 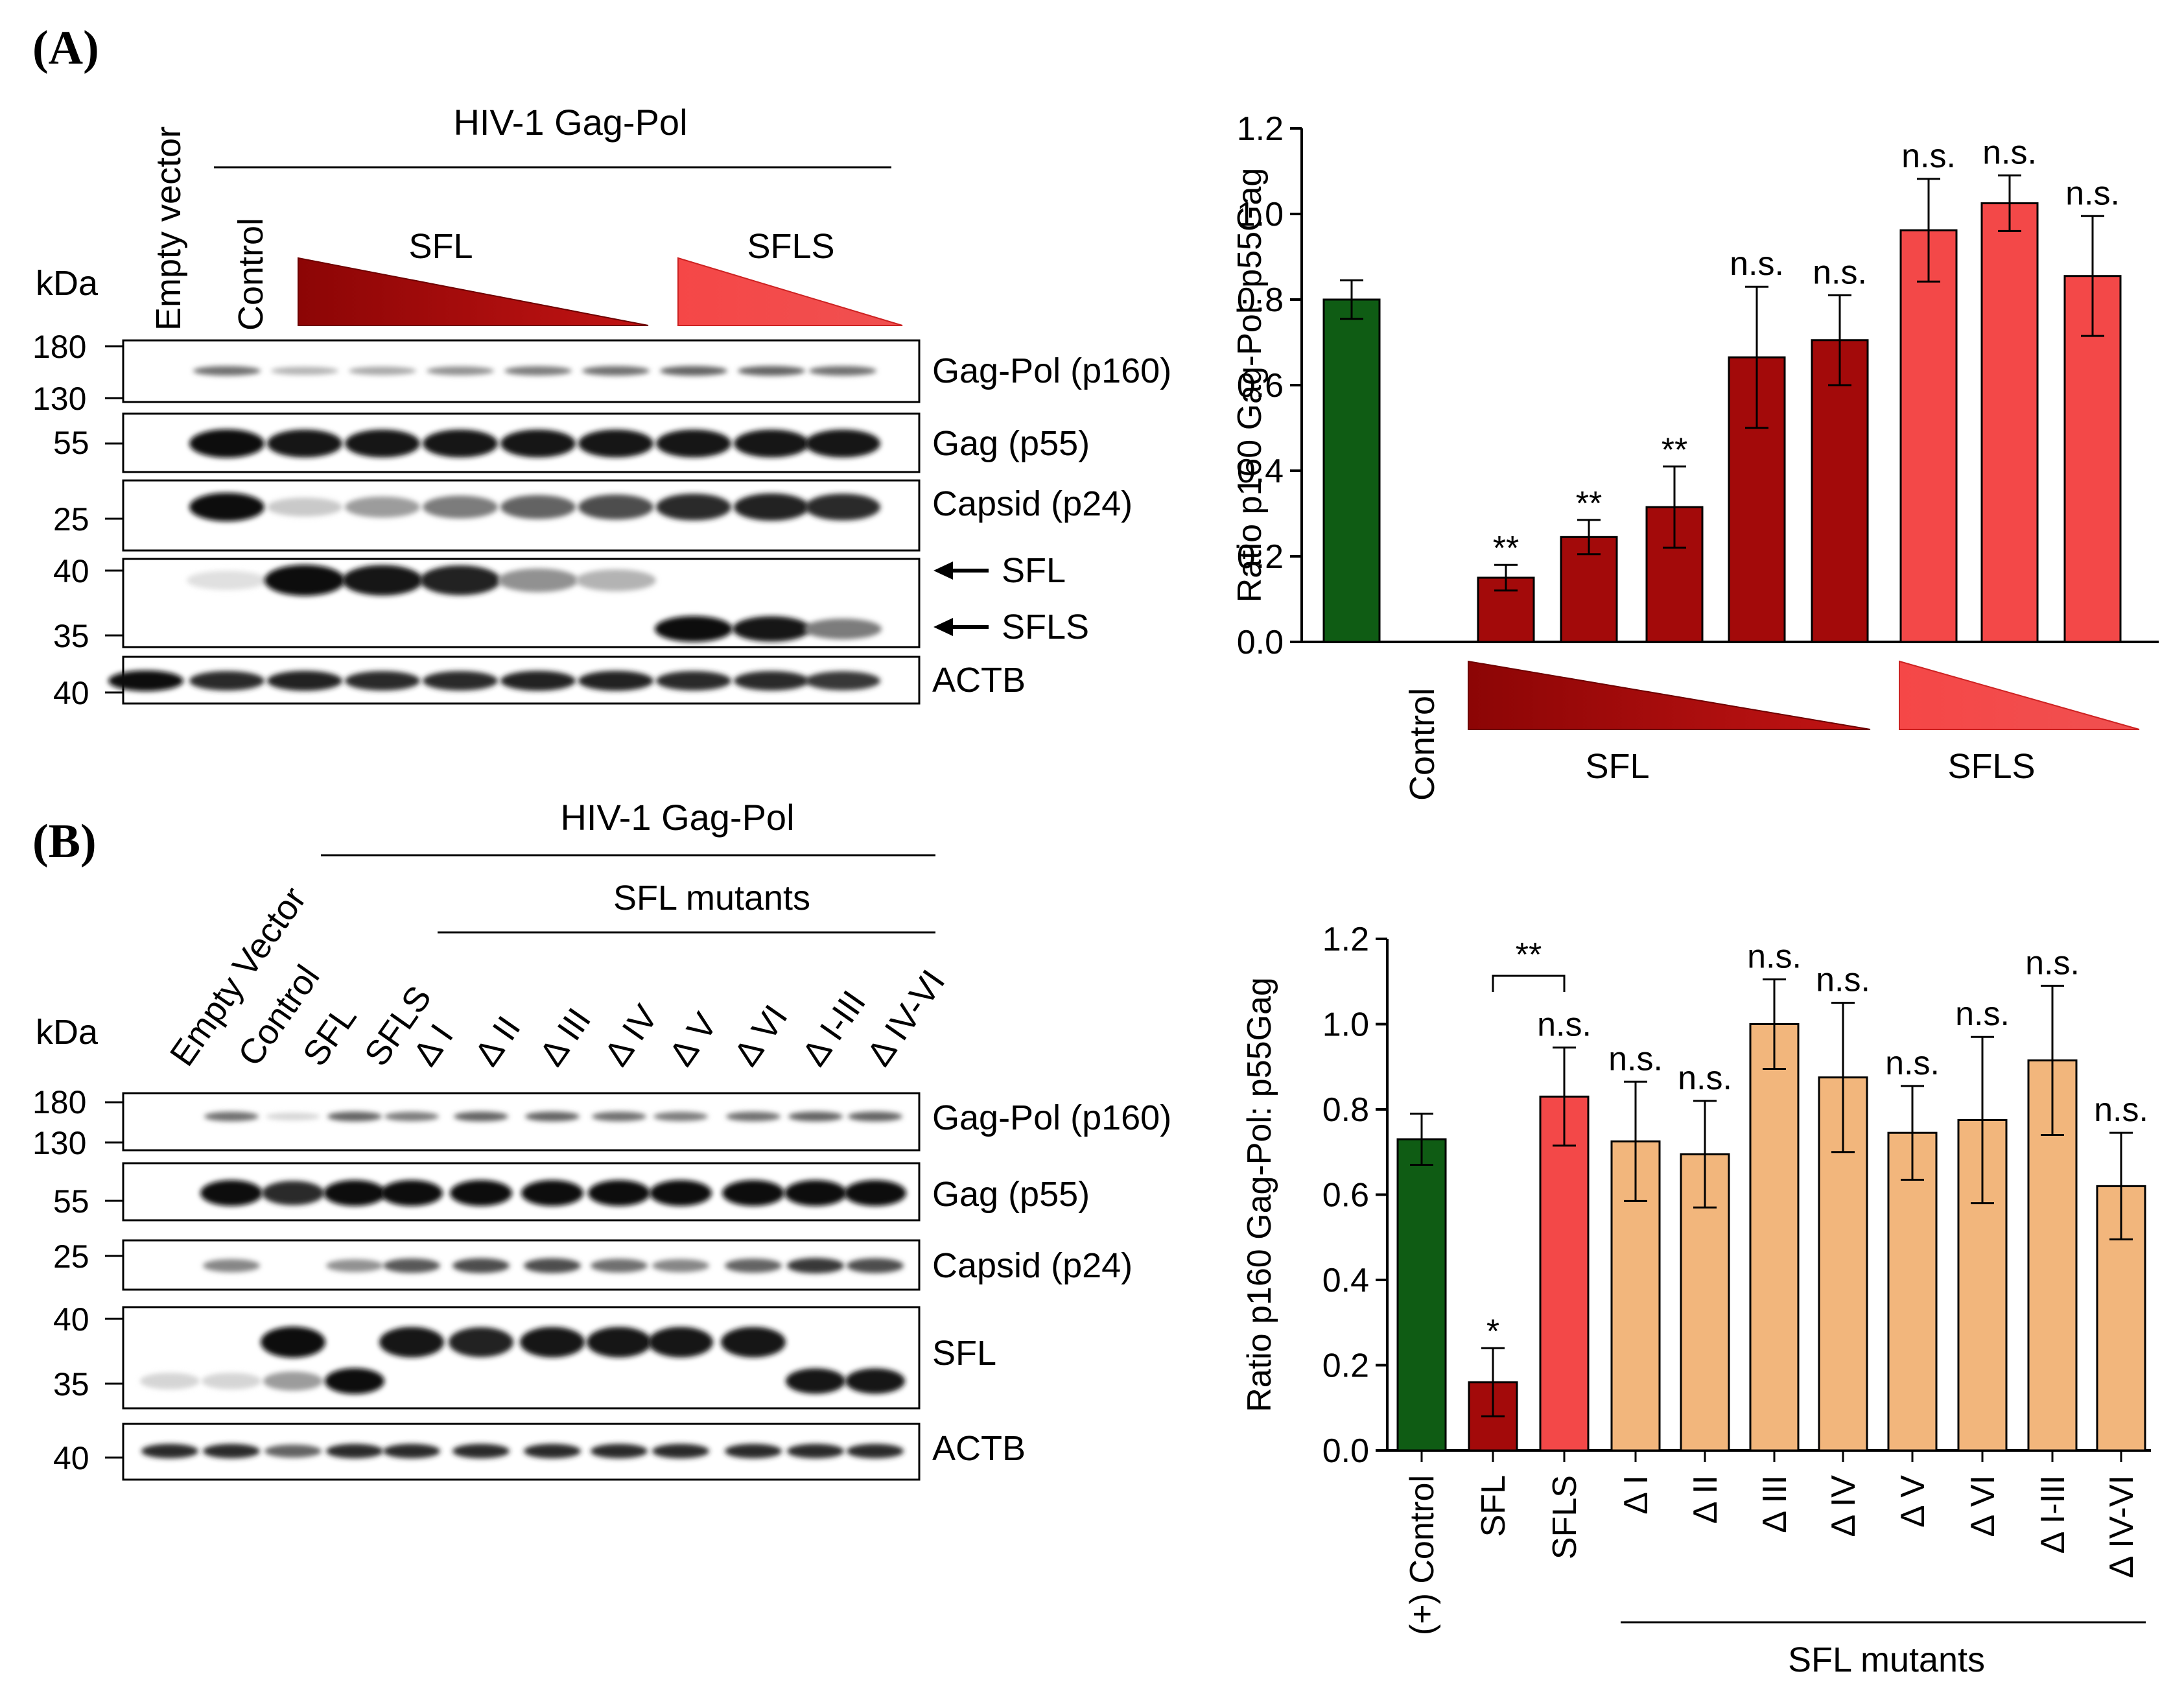 What do you see at coordinates (522, 1122) in the screenshot?
I see `blot-frame-gagpol` at bounding box center [522, 1122].